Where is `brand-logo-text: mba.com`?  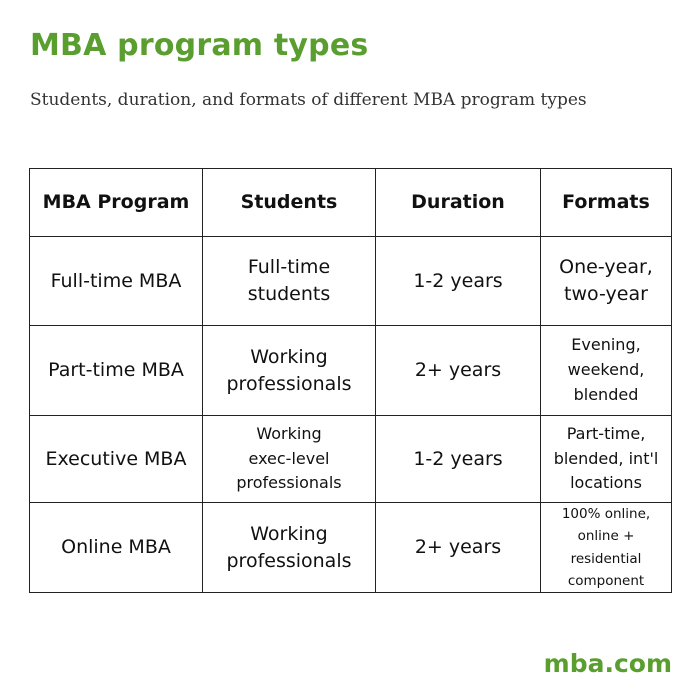
brand-logo-text: mba.com is located at coordinates (607, 663).